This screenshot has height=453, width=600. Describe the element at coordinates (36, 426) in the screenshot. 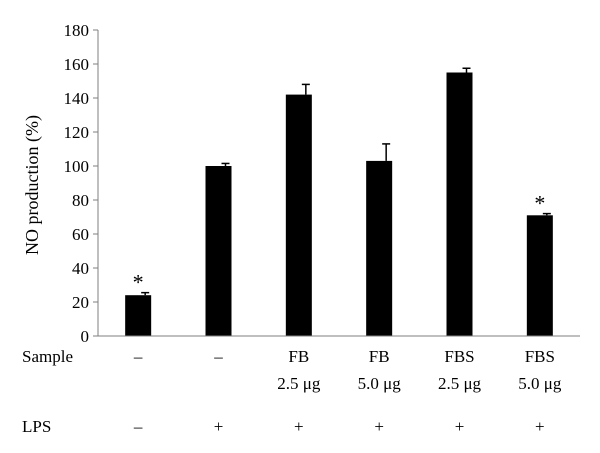

I see `lps-row-label: LPS` at that location.